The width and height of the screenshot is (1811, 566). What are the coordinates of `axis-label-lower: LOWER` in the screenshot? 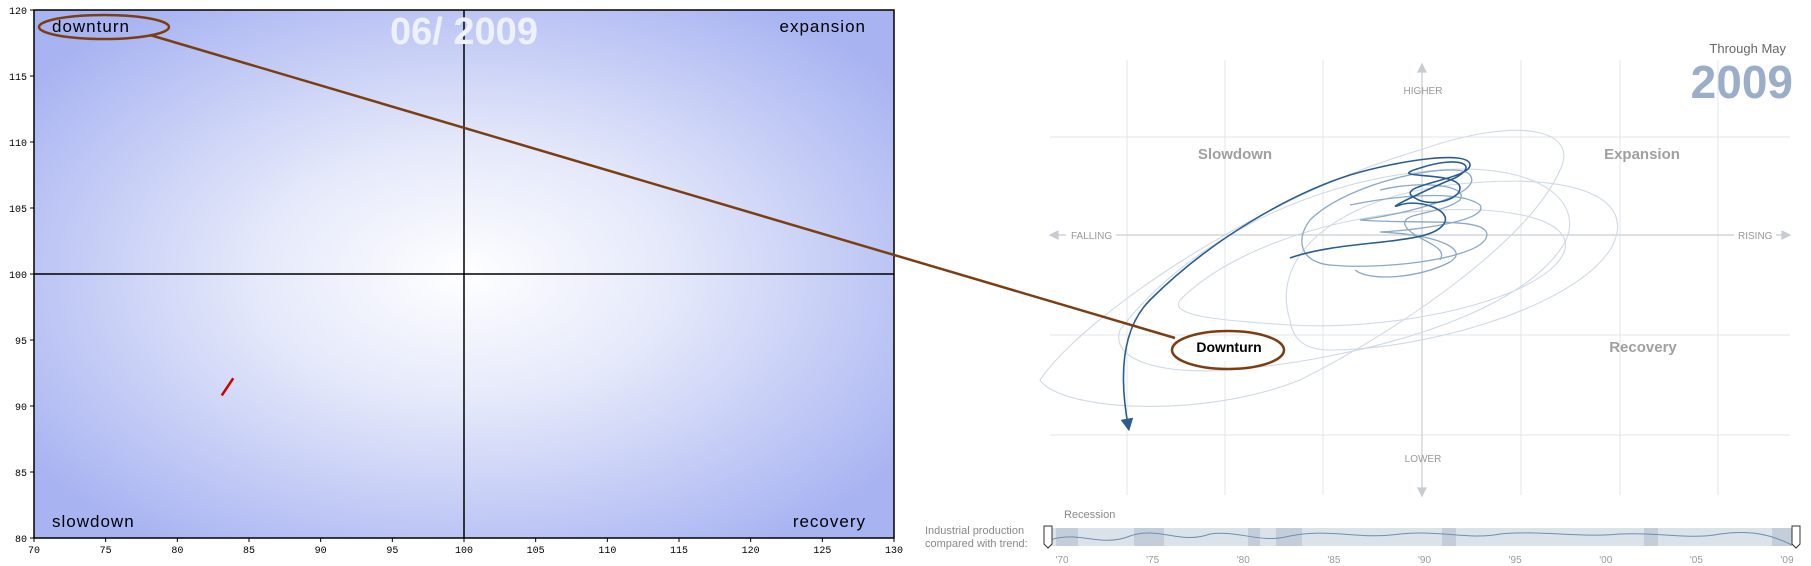 It's located at (1423, 459).